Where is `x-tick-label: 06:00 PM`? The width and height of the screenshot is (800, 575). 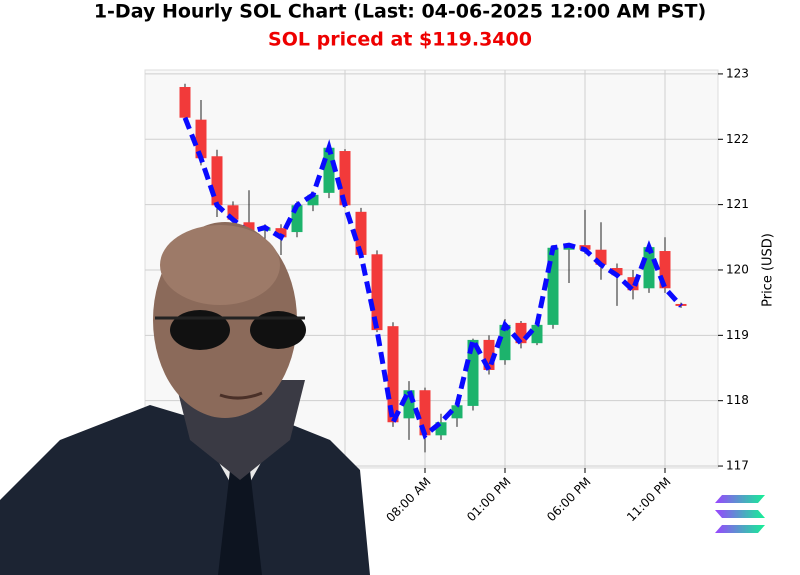
x-tick-label: 06:00 PM is located at coordinates (568, 499).